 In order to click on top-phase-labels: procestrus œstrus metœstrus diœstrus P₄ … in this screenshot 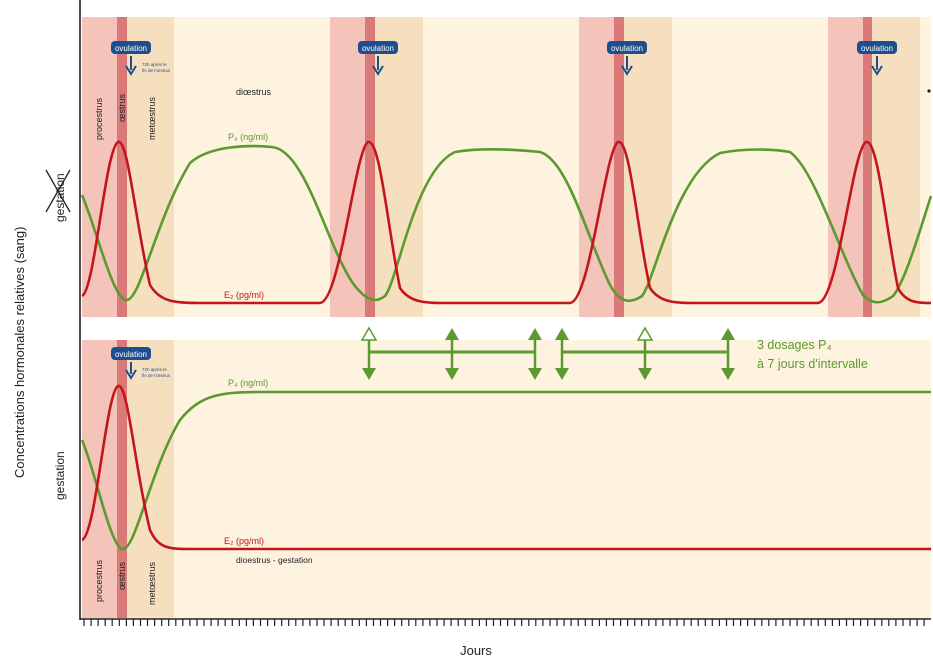, I will do `click(183, 193)`.